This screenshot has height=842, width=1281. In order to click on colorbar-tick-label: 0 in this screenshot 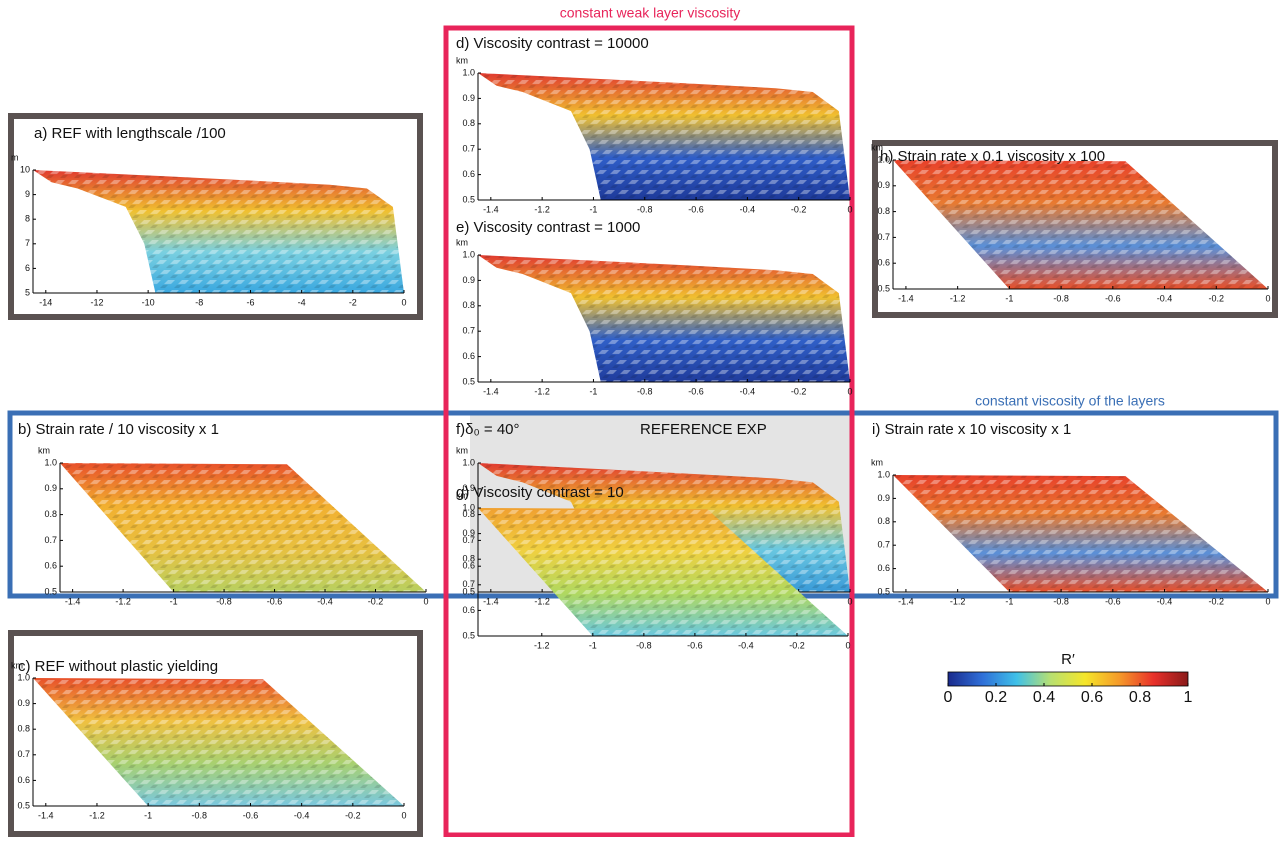, I will do `click(948, 697)`.